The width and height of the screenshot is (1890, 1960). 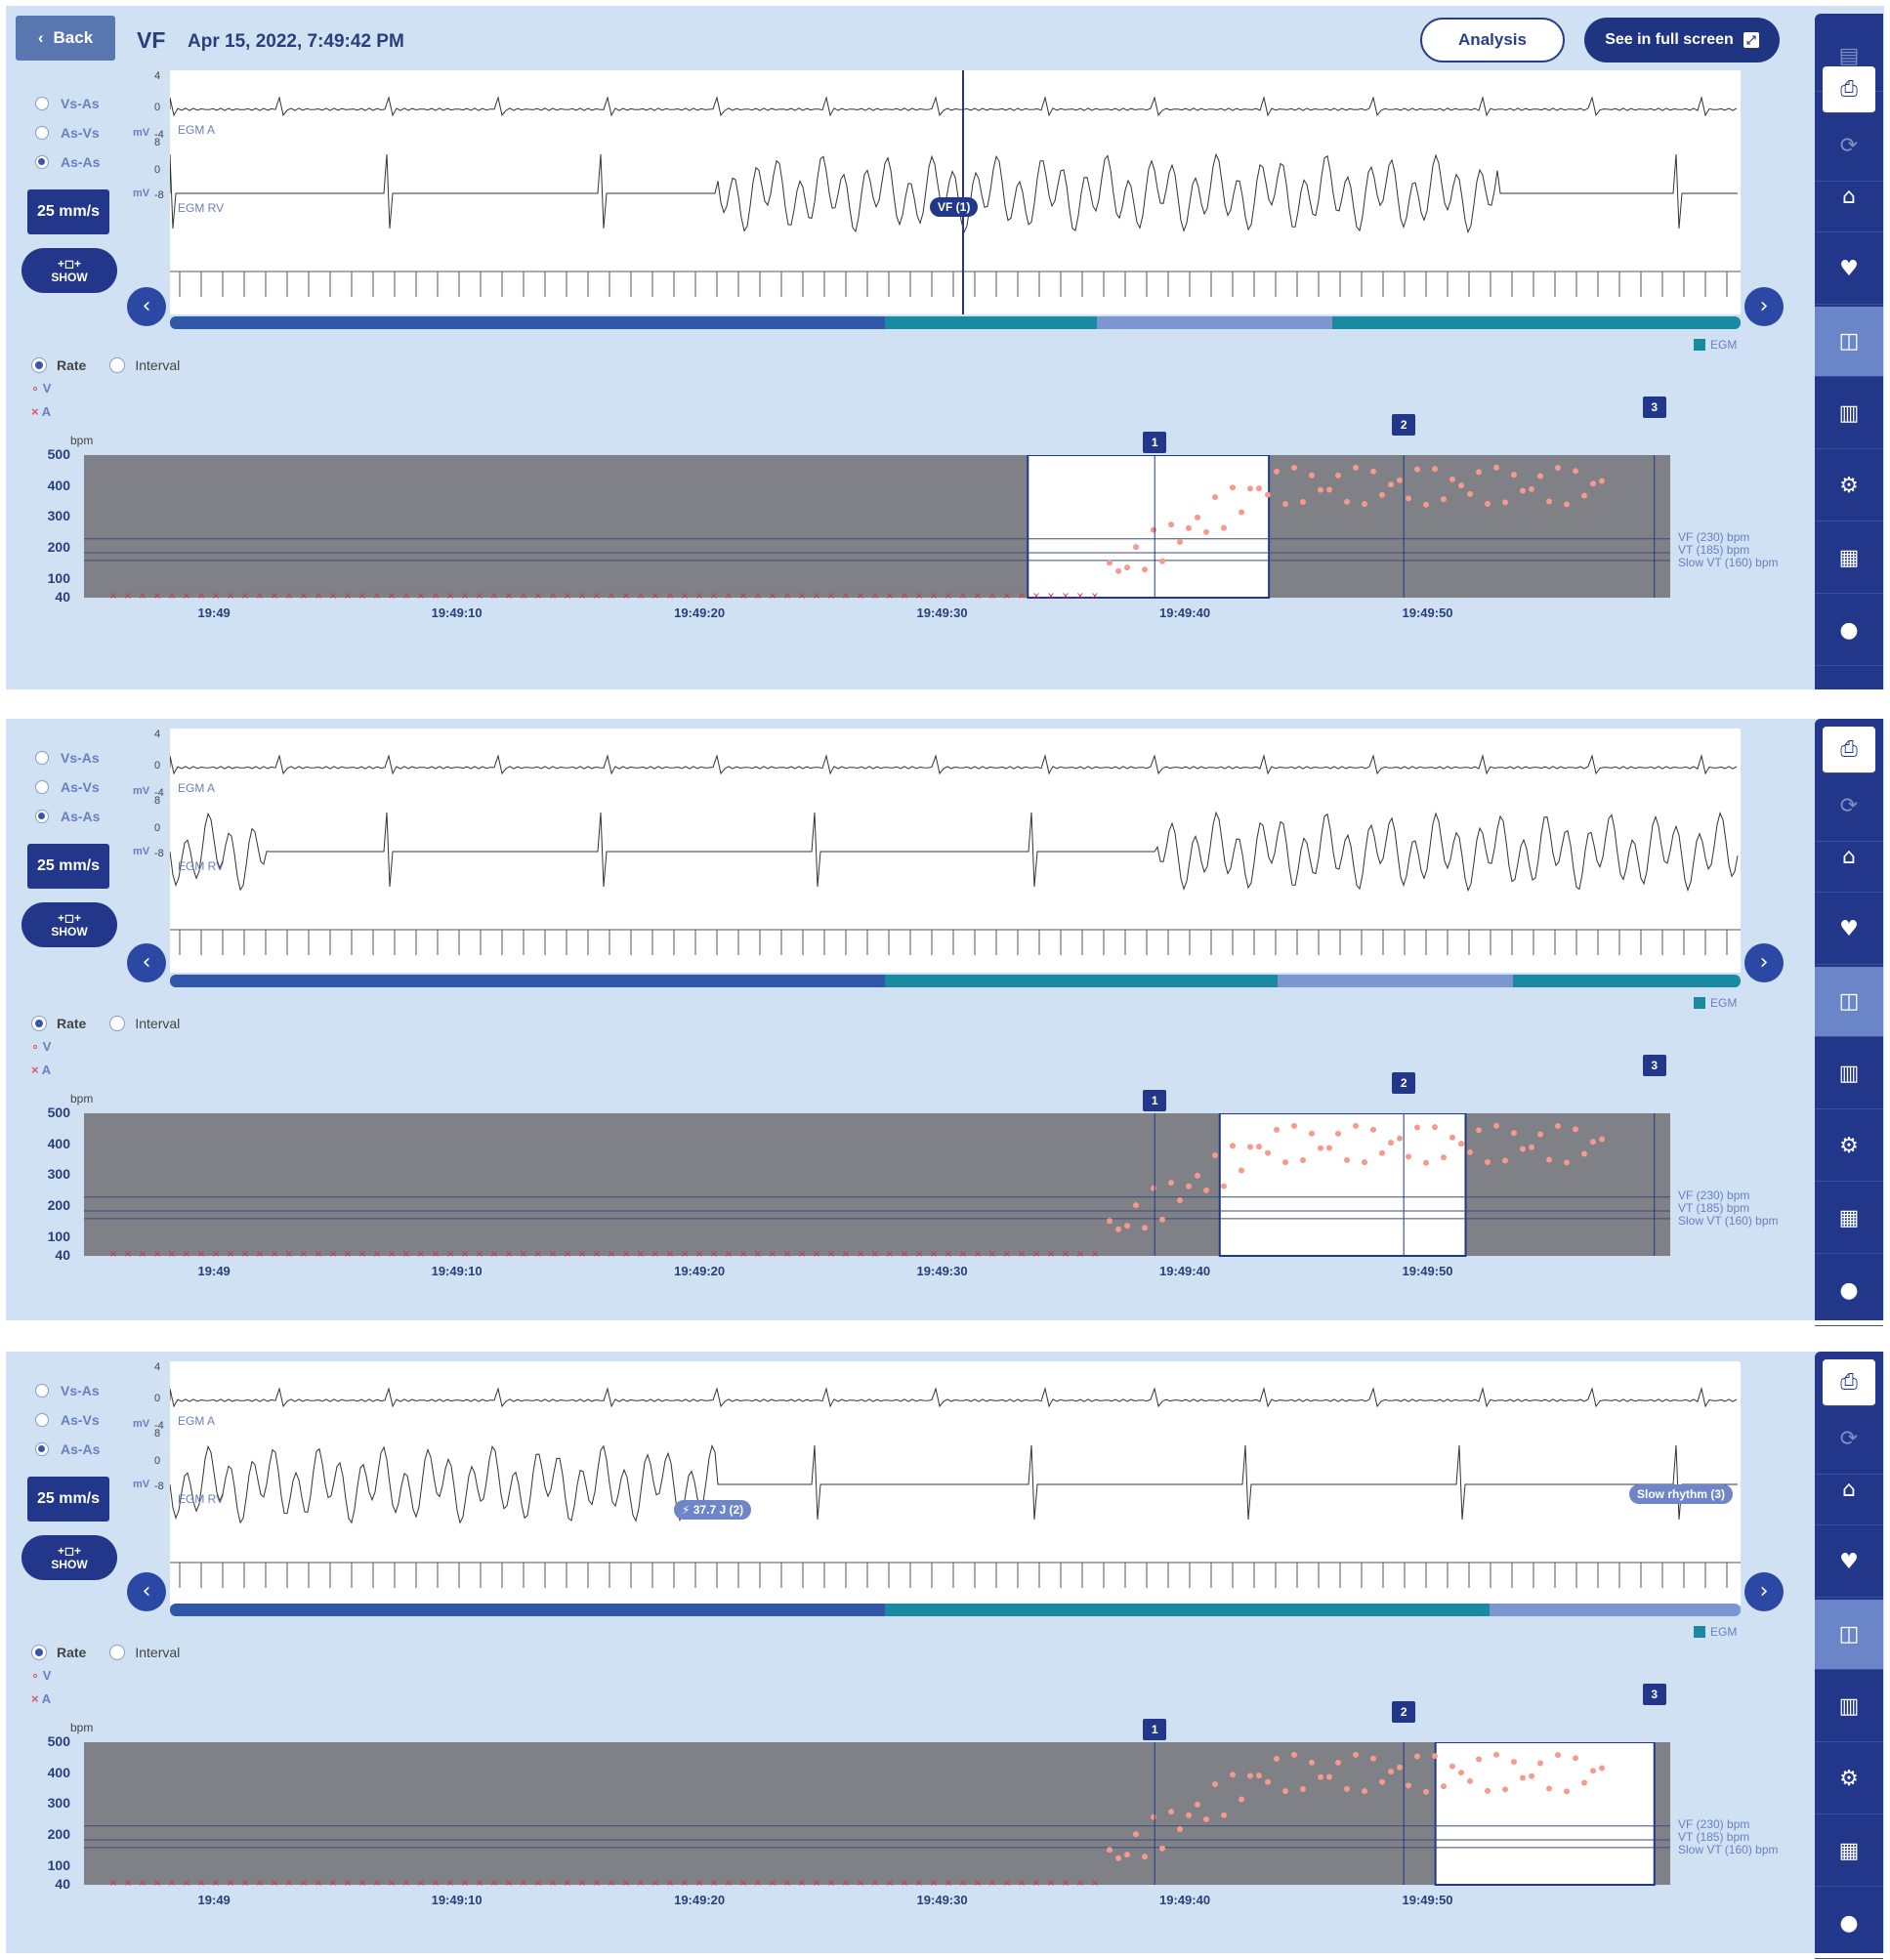 What do you see at coordinates (58, 1205) in the screenshot?
I see `y-tick-label: 200` at bounding box center [58, 1205].